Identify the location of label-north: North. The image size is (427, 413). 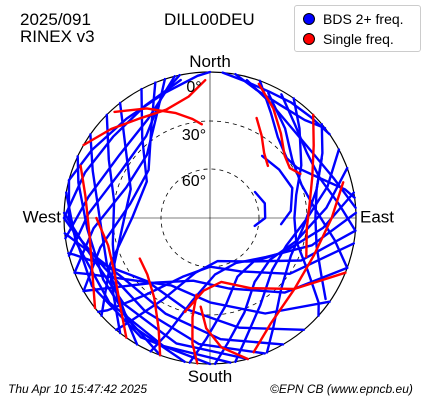
(210, 61).